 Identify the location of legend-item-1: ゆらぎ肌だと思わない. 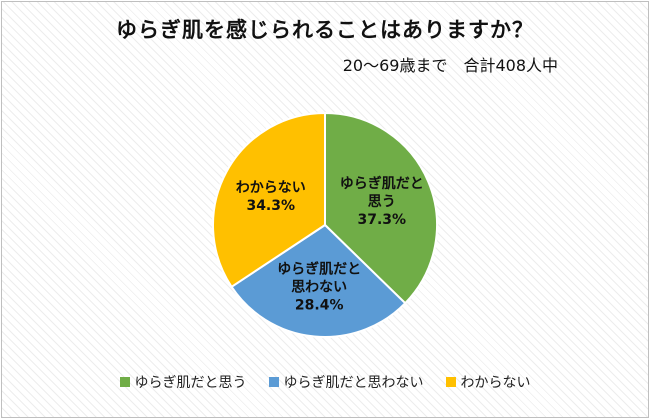
(346, 382).